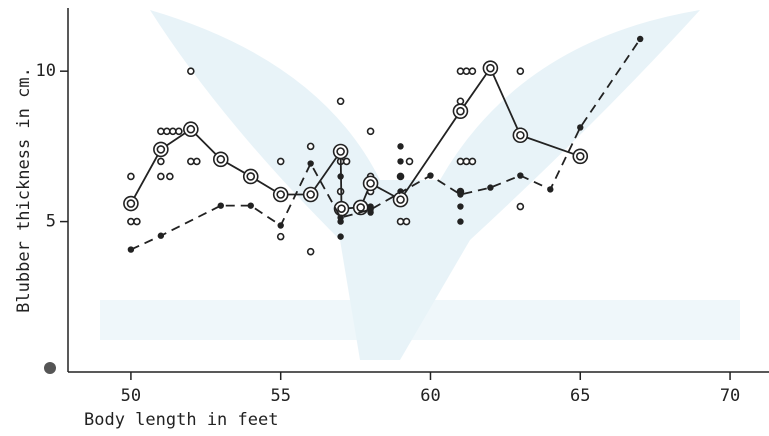 The image size is (769, 436). What do you see at coordinates (46, 71) in the screenshot?
I see `y-tick-label: 10` at bounding box center [46, 71].